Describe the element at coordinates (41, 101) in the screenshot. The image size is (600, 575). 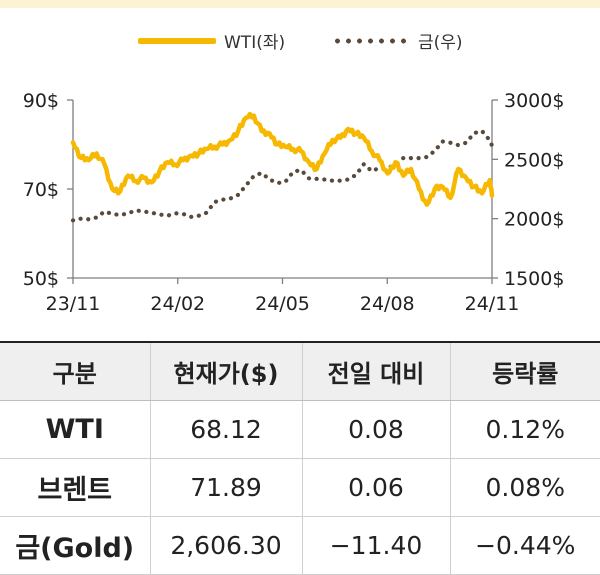
I see `y-left-tick-label: 90$` at that location.